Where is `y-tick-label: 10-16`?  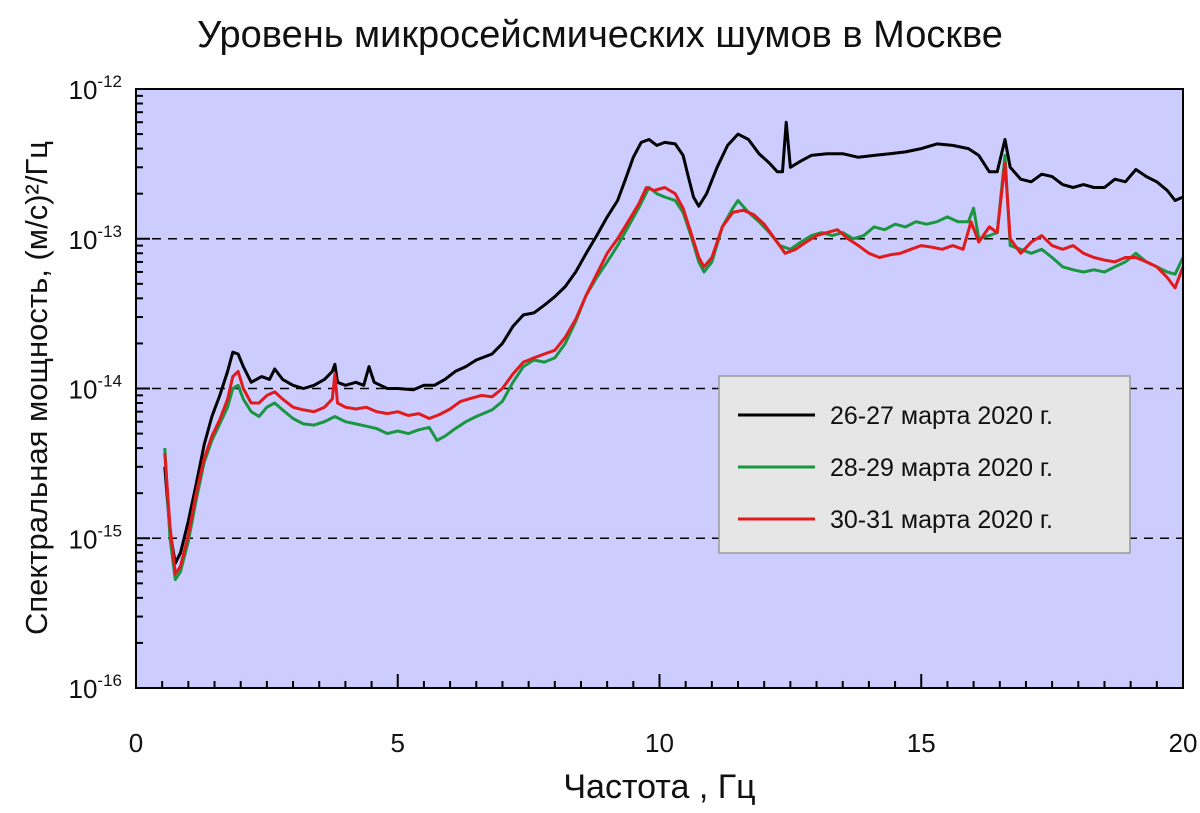
y-tick-label: 10-16 is located at coordinates (96, 687).